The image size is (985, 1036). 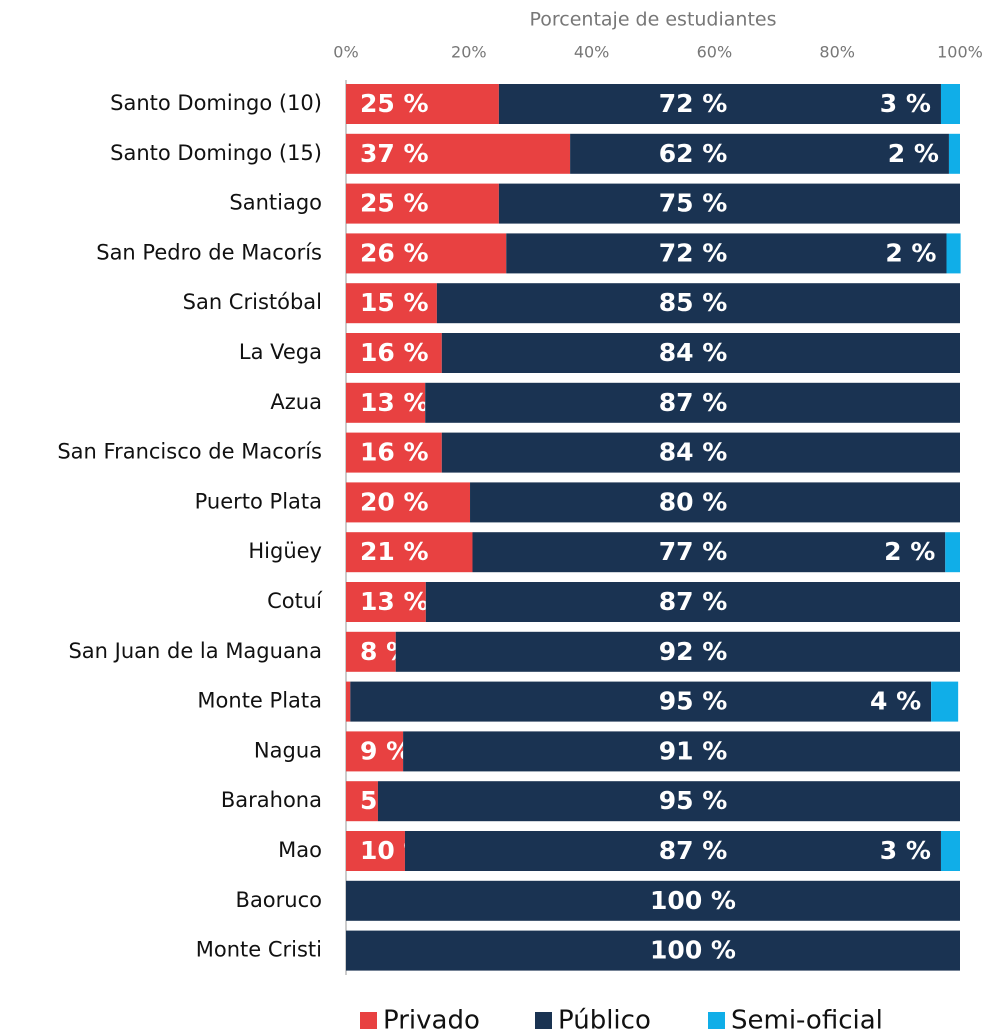 I want to click on x-tick-label: 80%, so click(x=837, y=52).